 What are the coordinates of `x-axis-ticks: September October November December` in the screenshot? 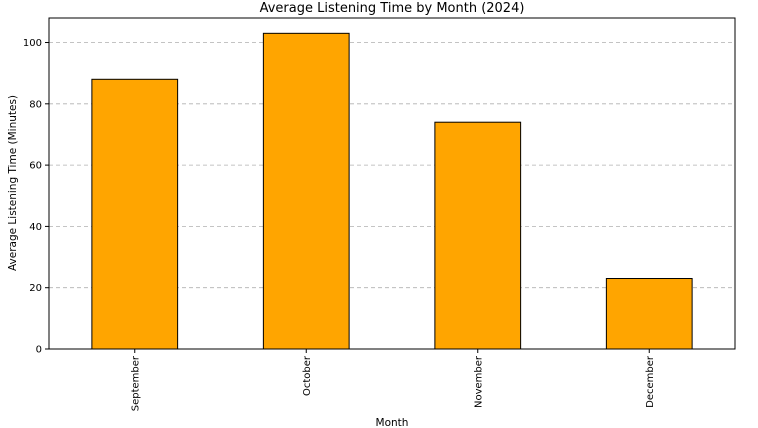 It's located at (393, 380).